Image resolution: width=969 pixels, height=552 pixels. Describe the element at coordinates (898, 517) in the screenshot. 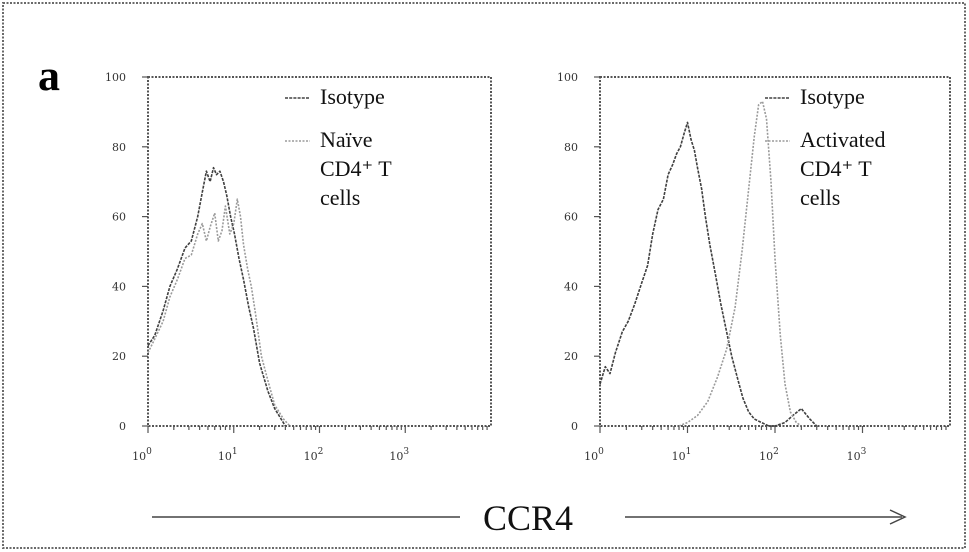

I see `xlabel-arrow-head` at that location.